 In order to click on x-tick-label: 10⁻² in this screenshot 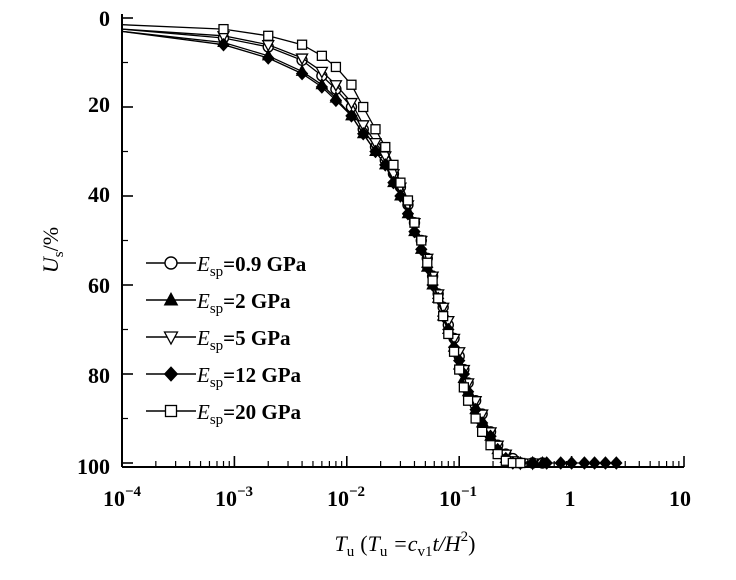, I will do `click(346, 497)`.